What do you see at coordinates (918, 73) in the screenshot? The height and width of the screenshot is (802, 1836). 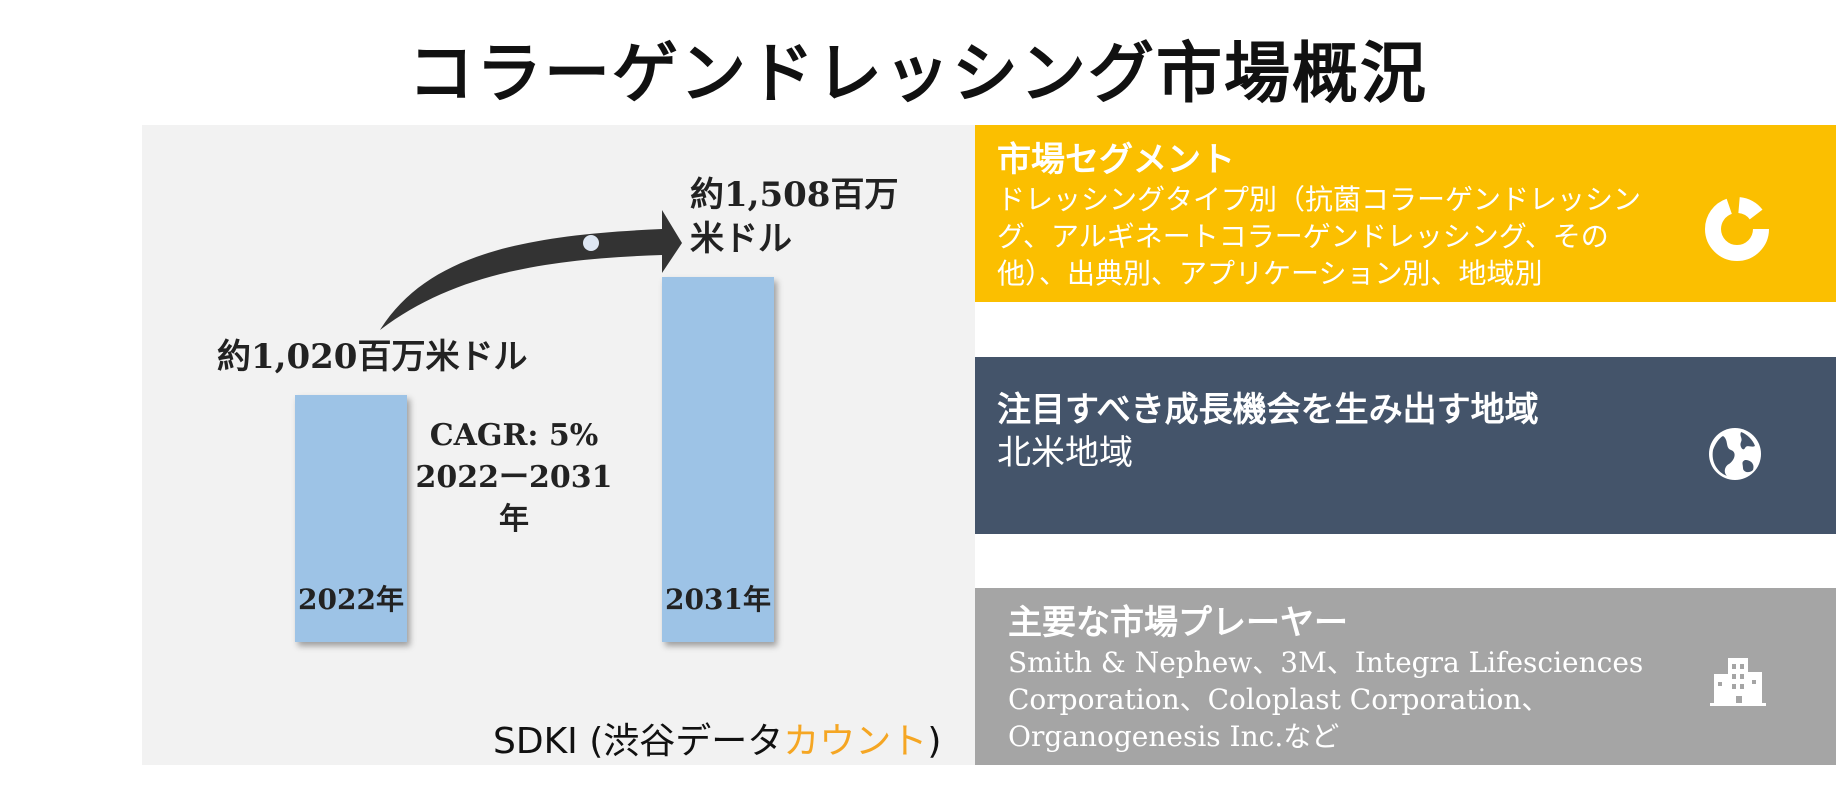 I see `page-title: コラーゲンドレッシング市場概況` at bounding box center [918, 73].